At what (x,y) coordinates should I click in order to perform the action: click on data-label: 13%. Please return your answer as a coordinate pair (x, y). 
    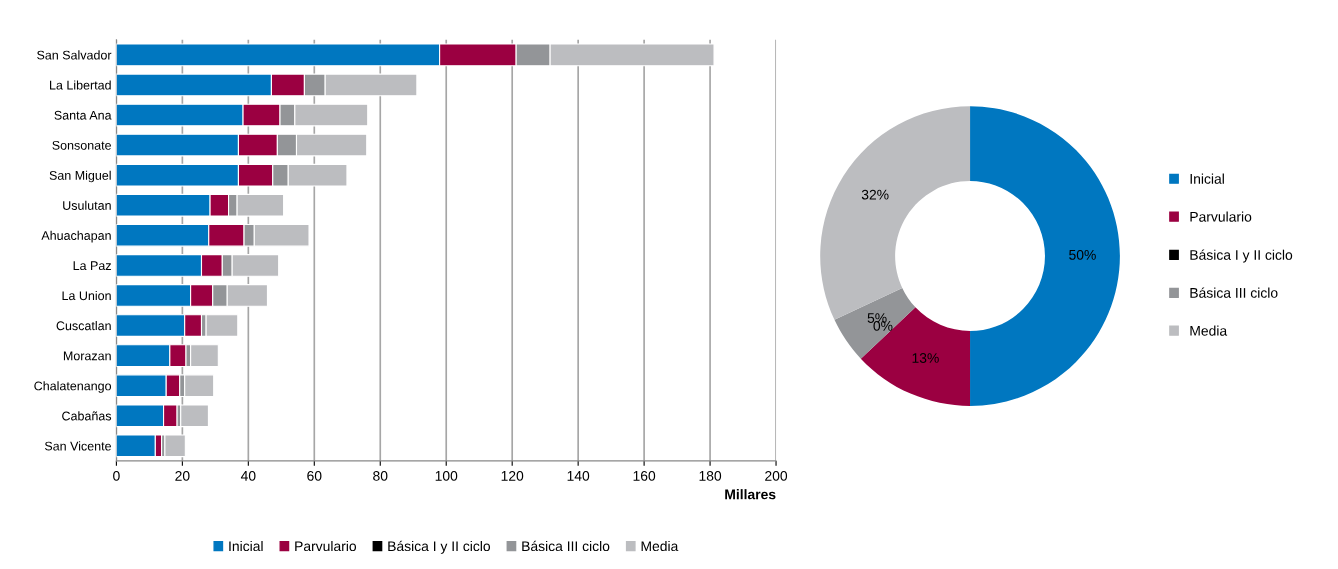
    Looking at the image, I should click on (925, 358).